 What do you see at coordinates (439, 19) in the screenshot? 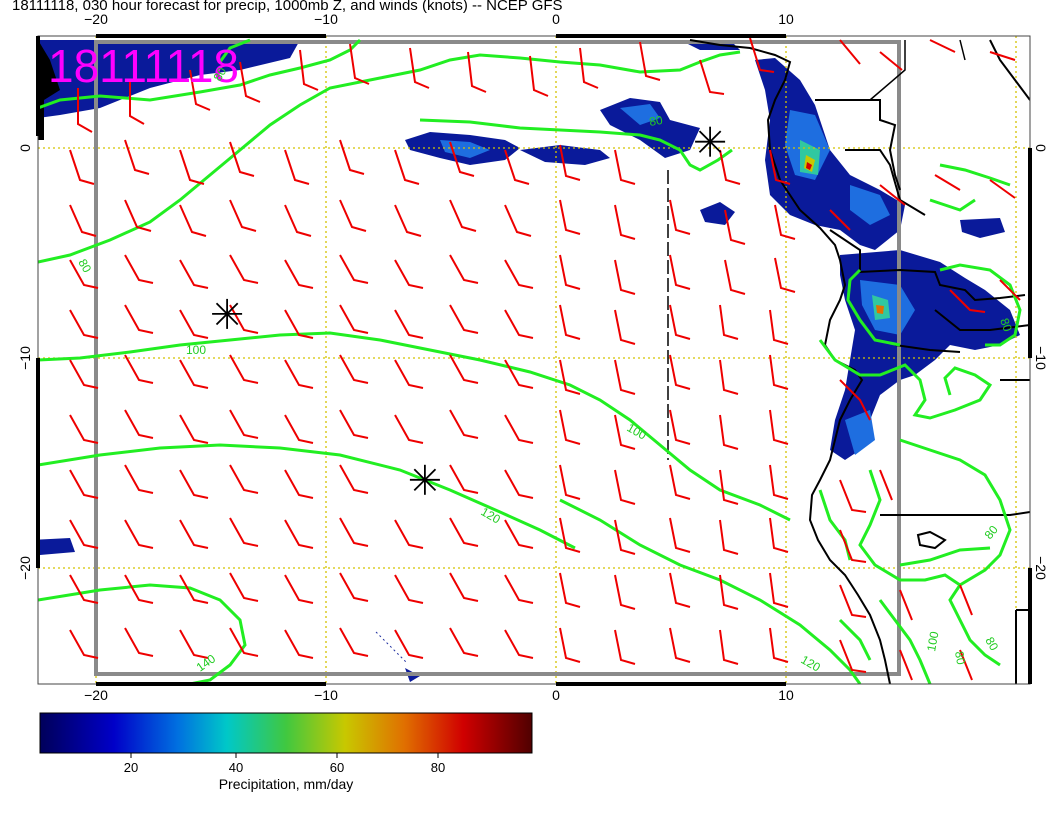
I see `top-longitude-axis: −20 −10 0 10` at bounding box center [439, 19].